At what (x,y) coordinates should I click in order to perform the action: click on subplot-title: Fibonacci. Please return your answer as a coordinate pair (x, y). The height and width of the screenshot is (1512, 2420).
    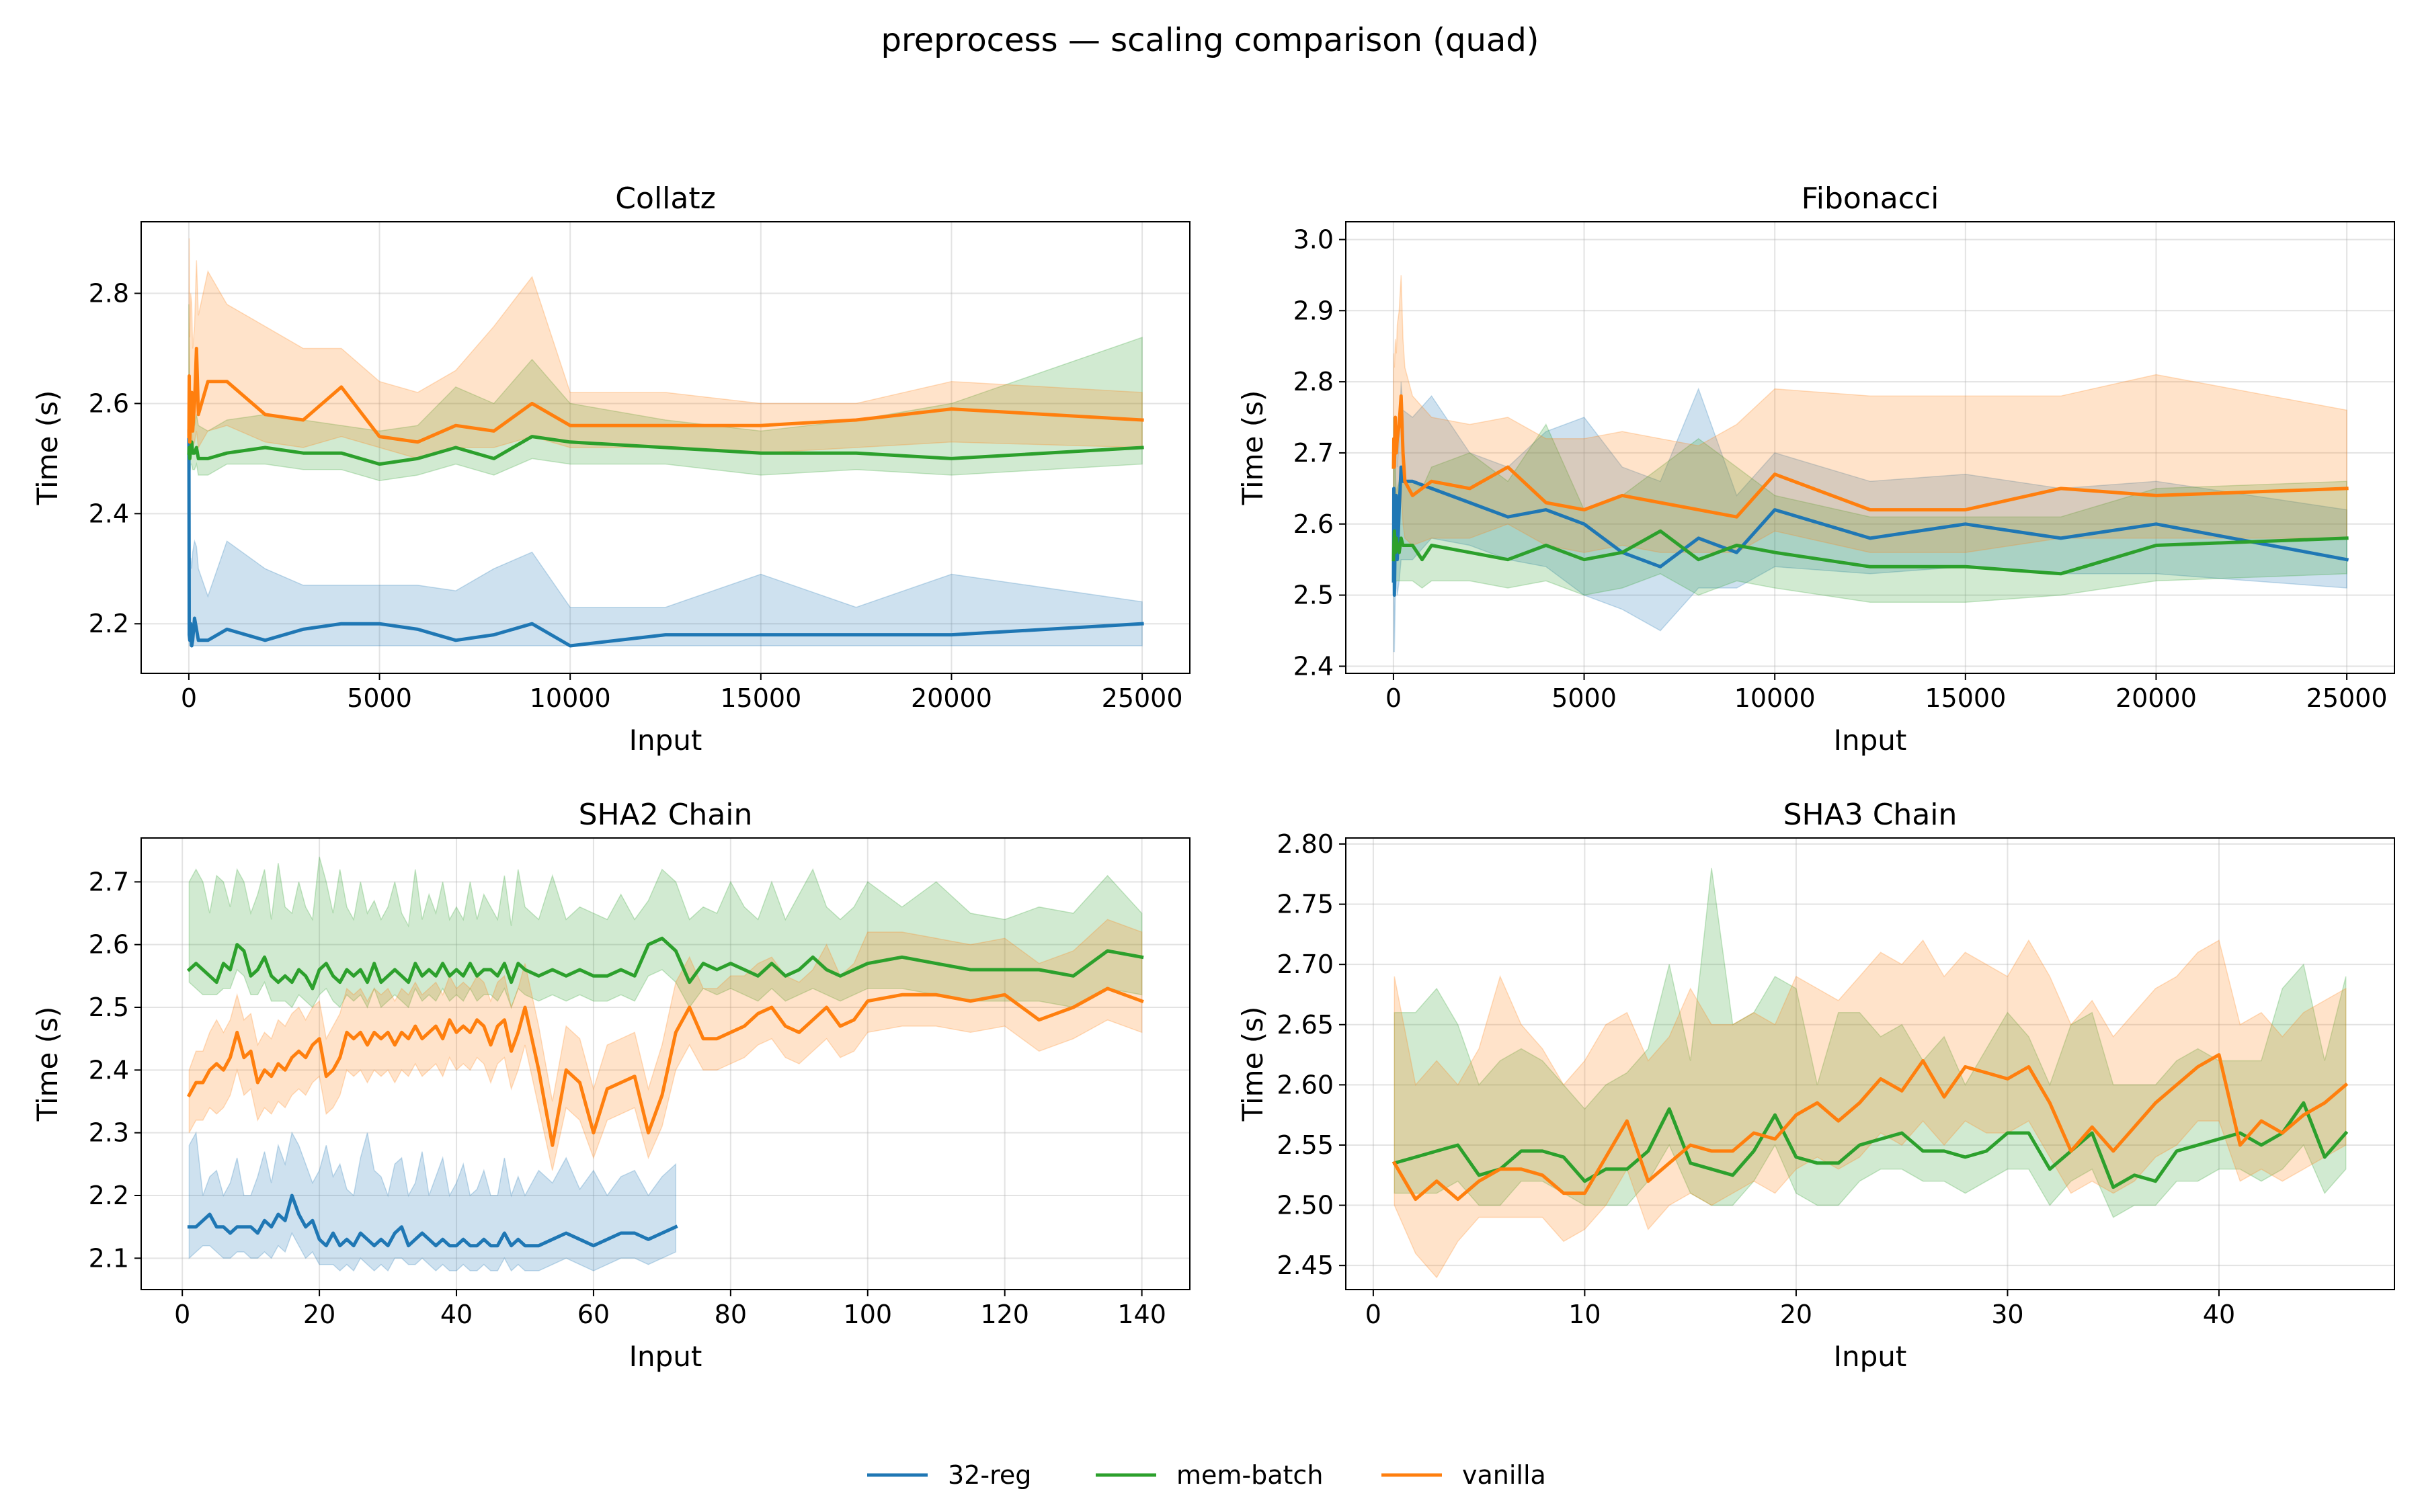
    Looking at the image, I should click on (1870, 198).